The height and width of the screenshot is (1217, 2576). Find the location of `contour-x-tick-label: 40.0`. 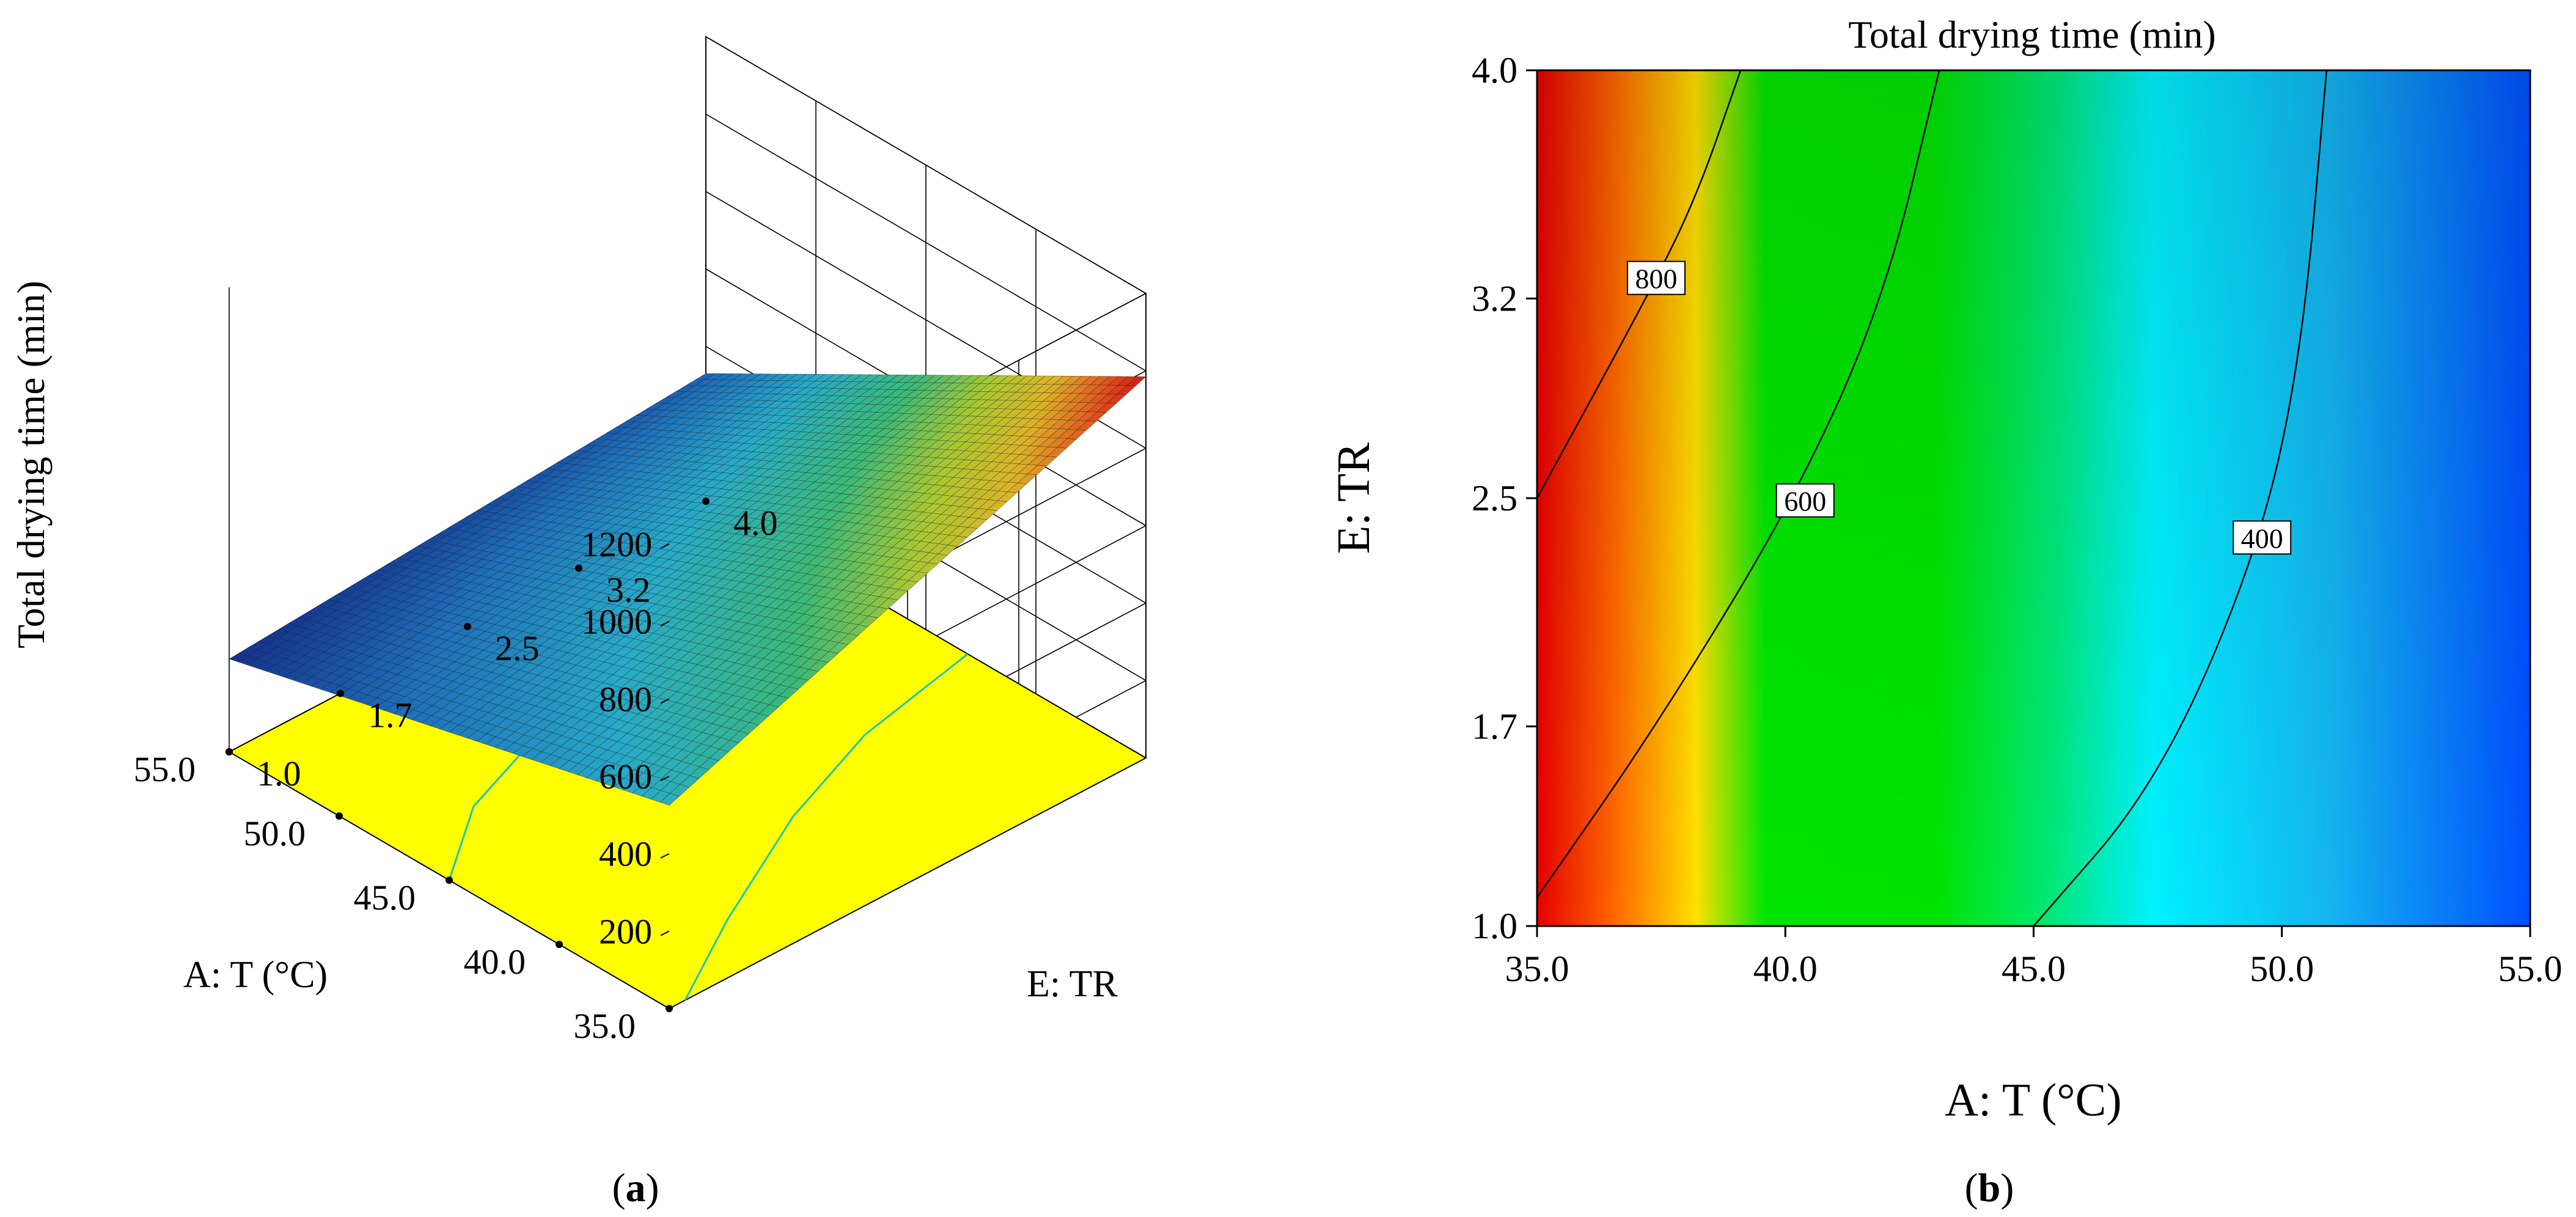

contour-x-tick-label: 40.0 is located at coordinates (1785, 969).